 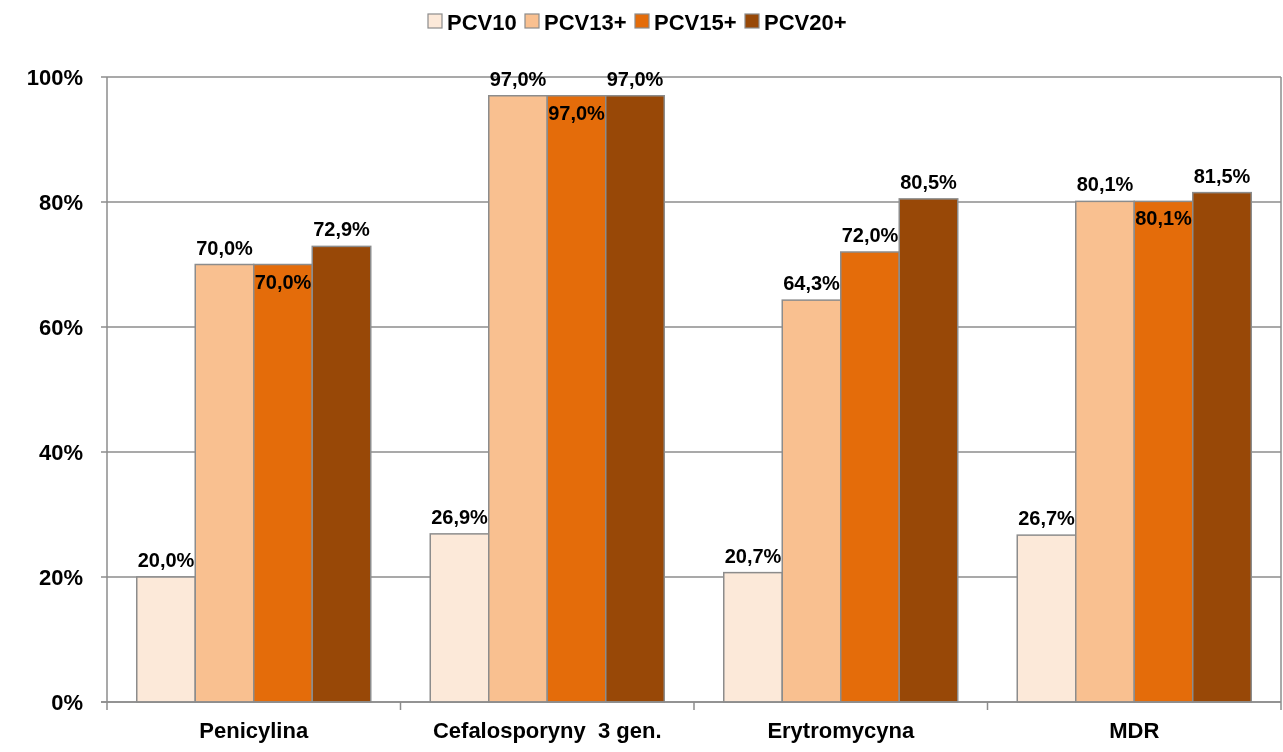 What do you see at coordinates (1222, 175) in the screenshot?
I see `data-label: 81,5%` at bounding box center [1222, 175].